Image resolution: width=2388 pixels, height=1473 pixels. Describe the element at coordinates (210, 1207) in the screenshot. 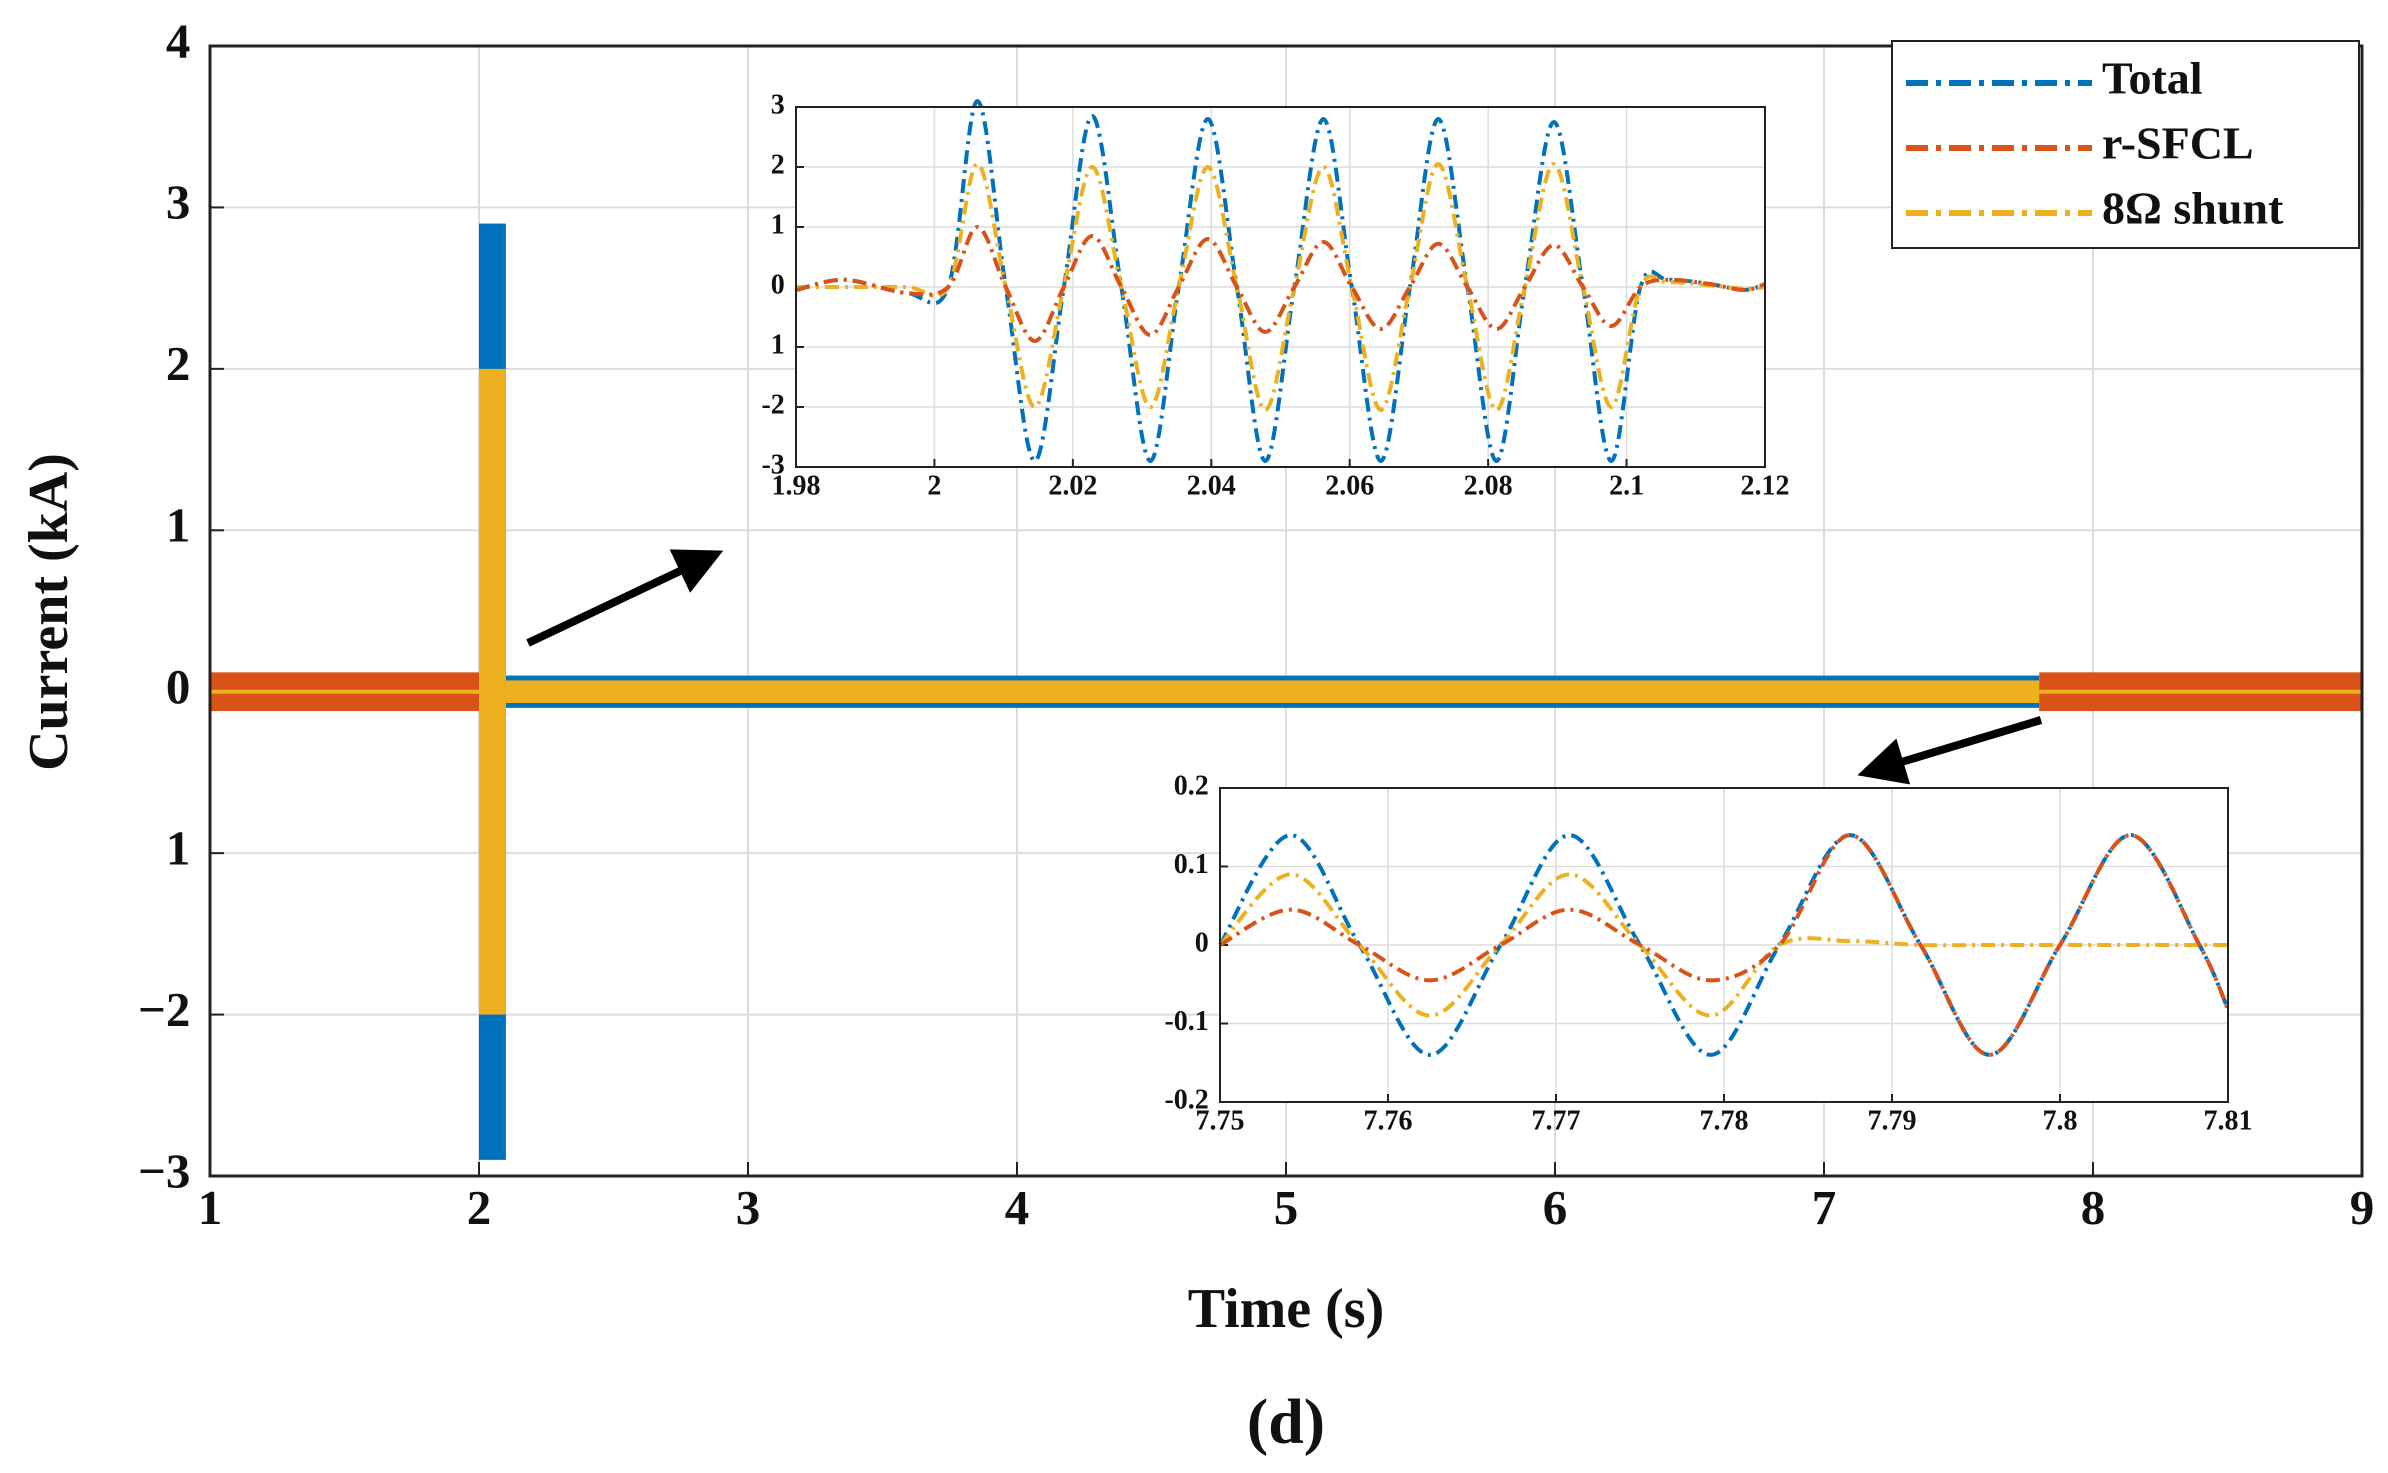

I see `x-tick-label: 1` at that location.